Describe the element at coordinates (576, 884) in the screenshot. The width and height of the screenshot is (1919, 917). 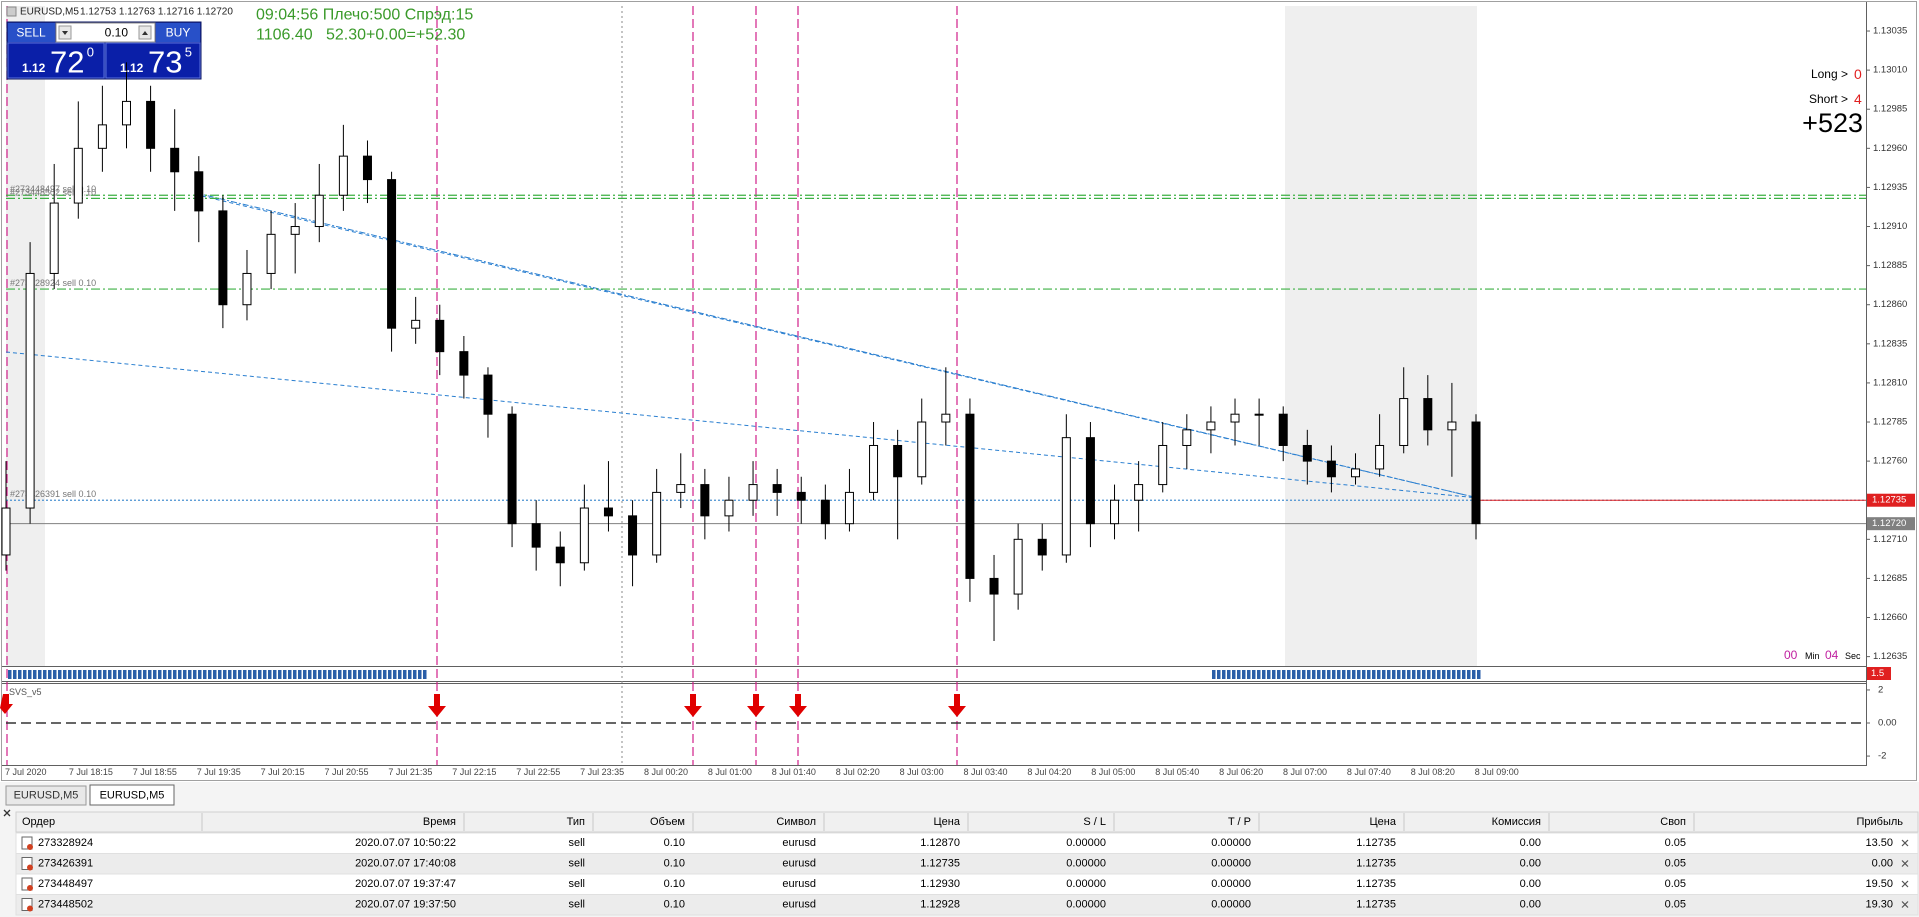
I see `cell: sell` at that location.